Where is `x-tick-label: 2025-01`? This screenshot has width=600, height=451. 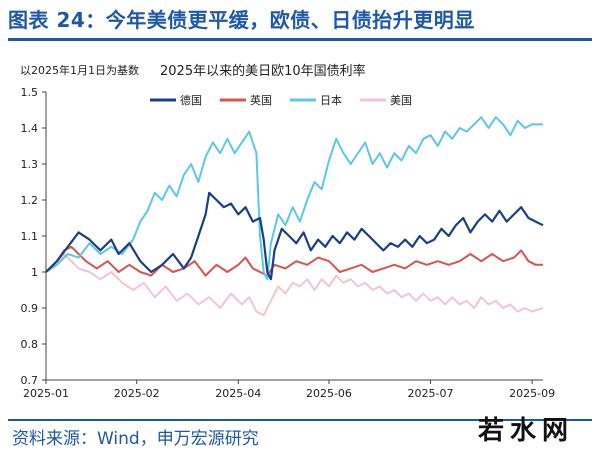 x-tick-label: 2025-01 is located at coordinates (46, 393).